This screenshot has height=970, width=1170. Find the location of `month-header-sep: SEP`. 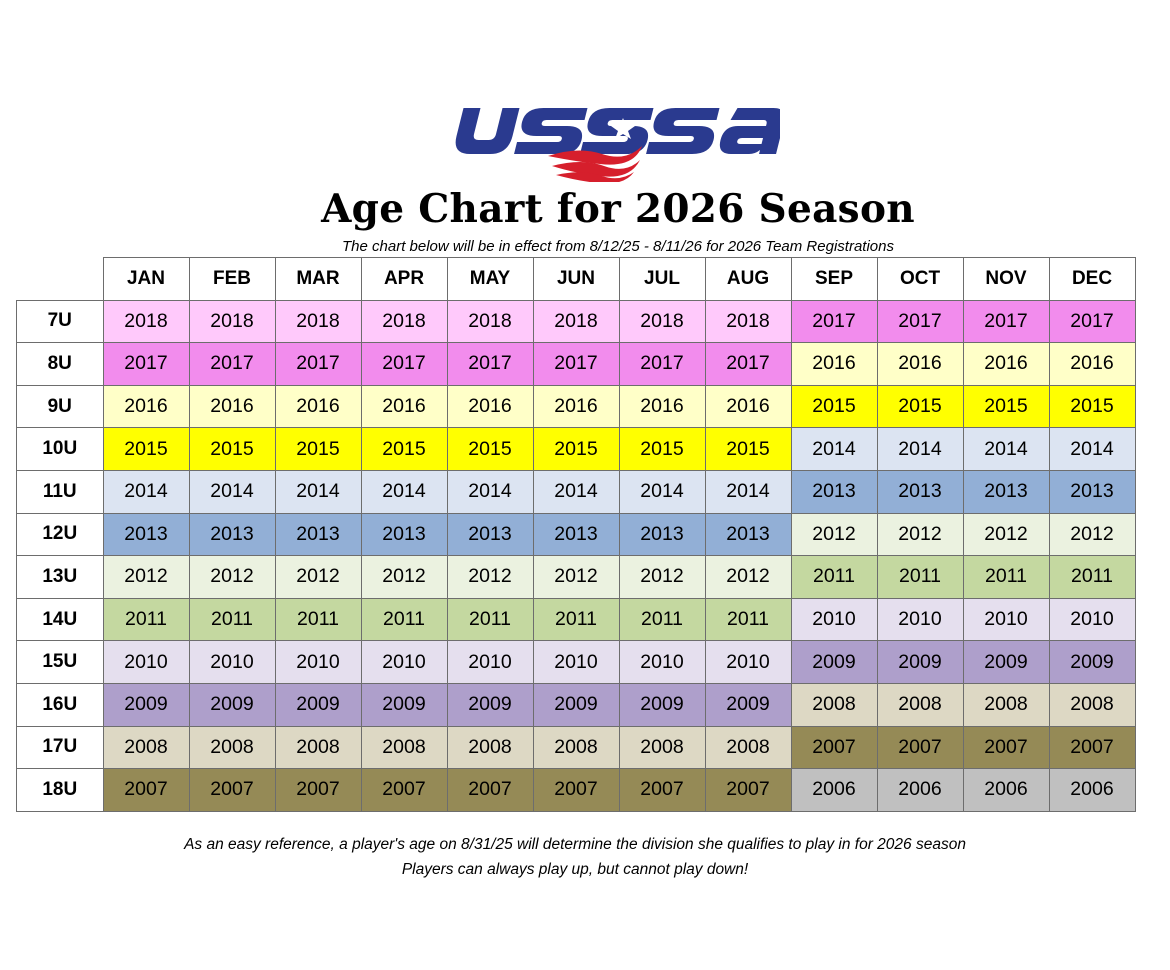

month-header-sep: SEP is located at coordinates (834, 279).